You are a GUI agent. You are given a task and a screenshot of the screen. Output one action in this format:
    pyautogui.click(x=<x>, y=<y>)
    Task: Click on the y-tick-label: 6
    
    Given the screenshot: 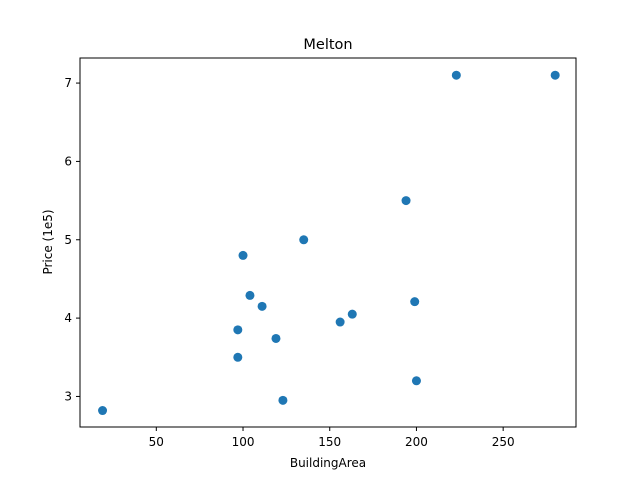 What is the action you would take?
    pyautogui.click(x=68, y=161)
    